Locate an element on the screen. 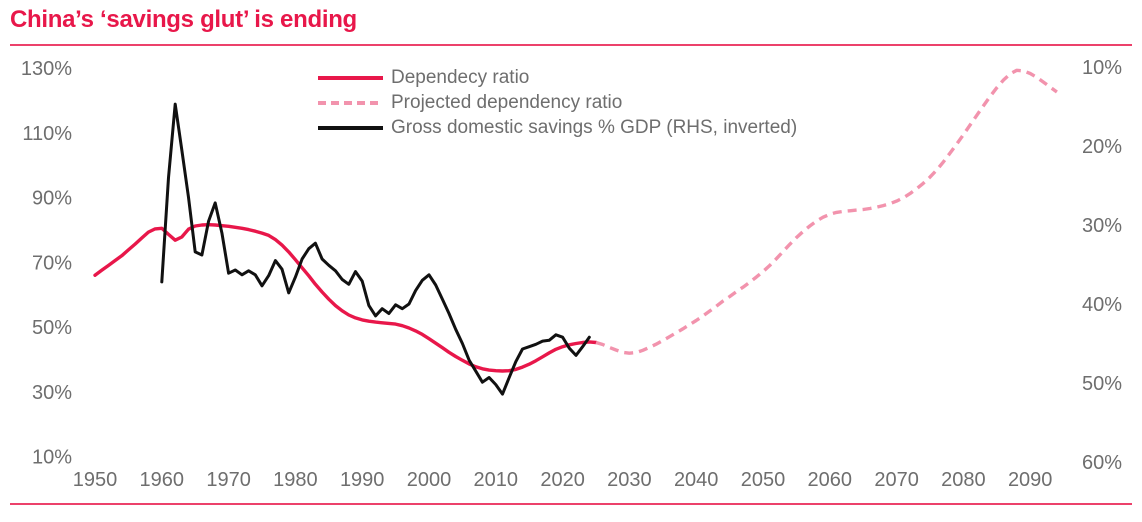 The image size is (1142, 522). left-axis-tick-label: 110% is located at coordinates (47, 134).